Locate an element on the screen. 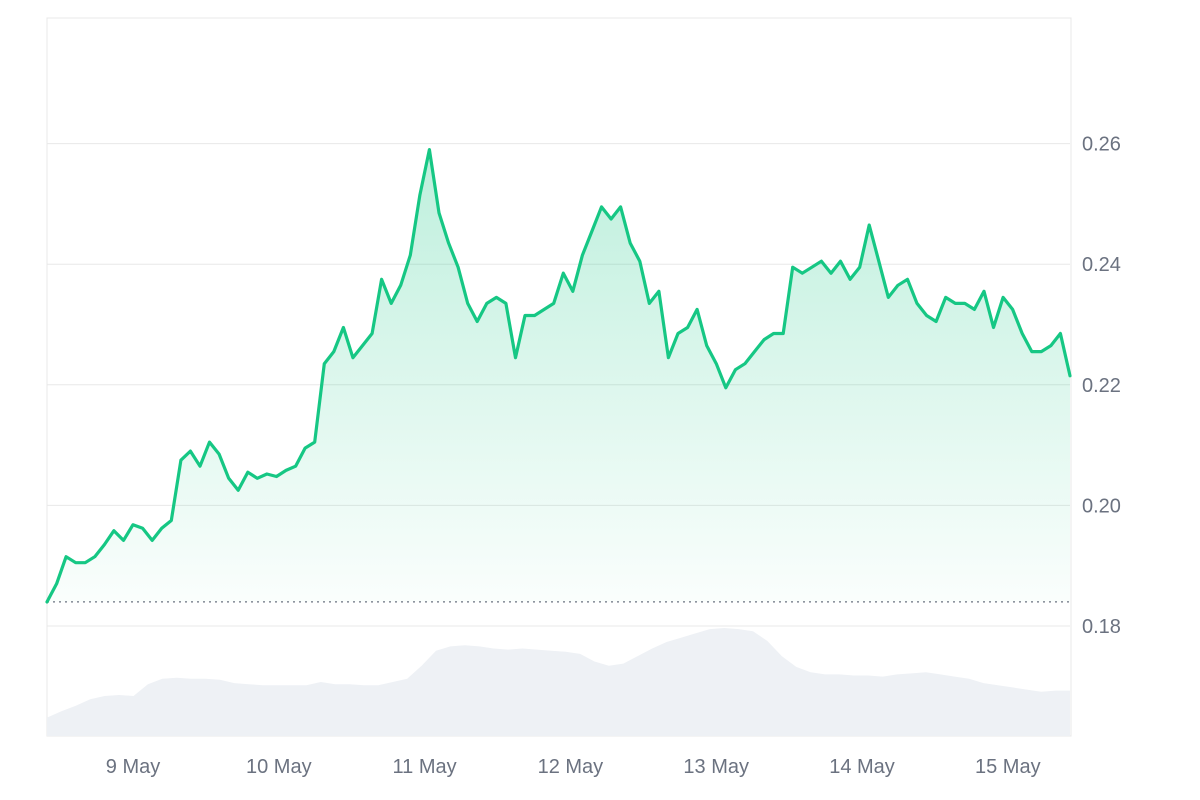 This screenshot has width=1200, height=800. x-tick-label: 14 May is located at coordinates (862, 767).